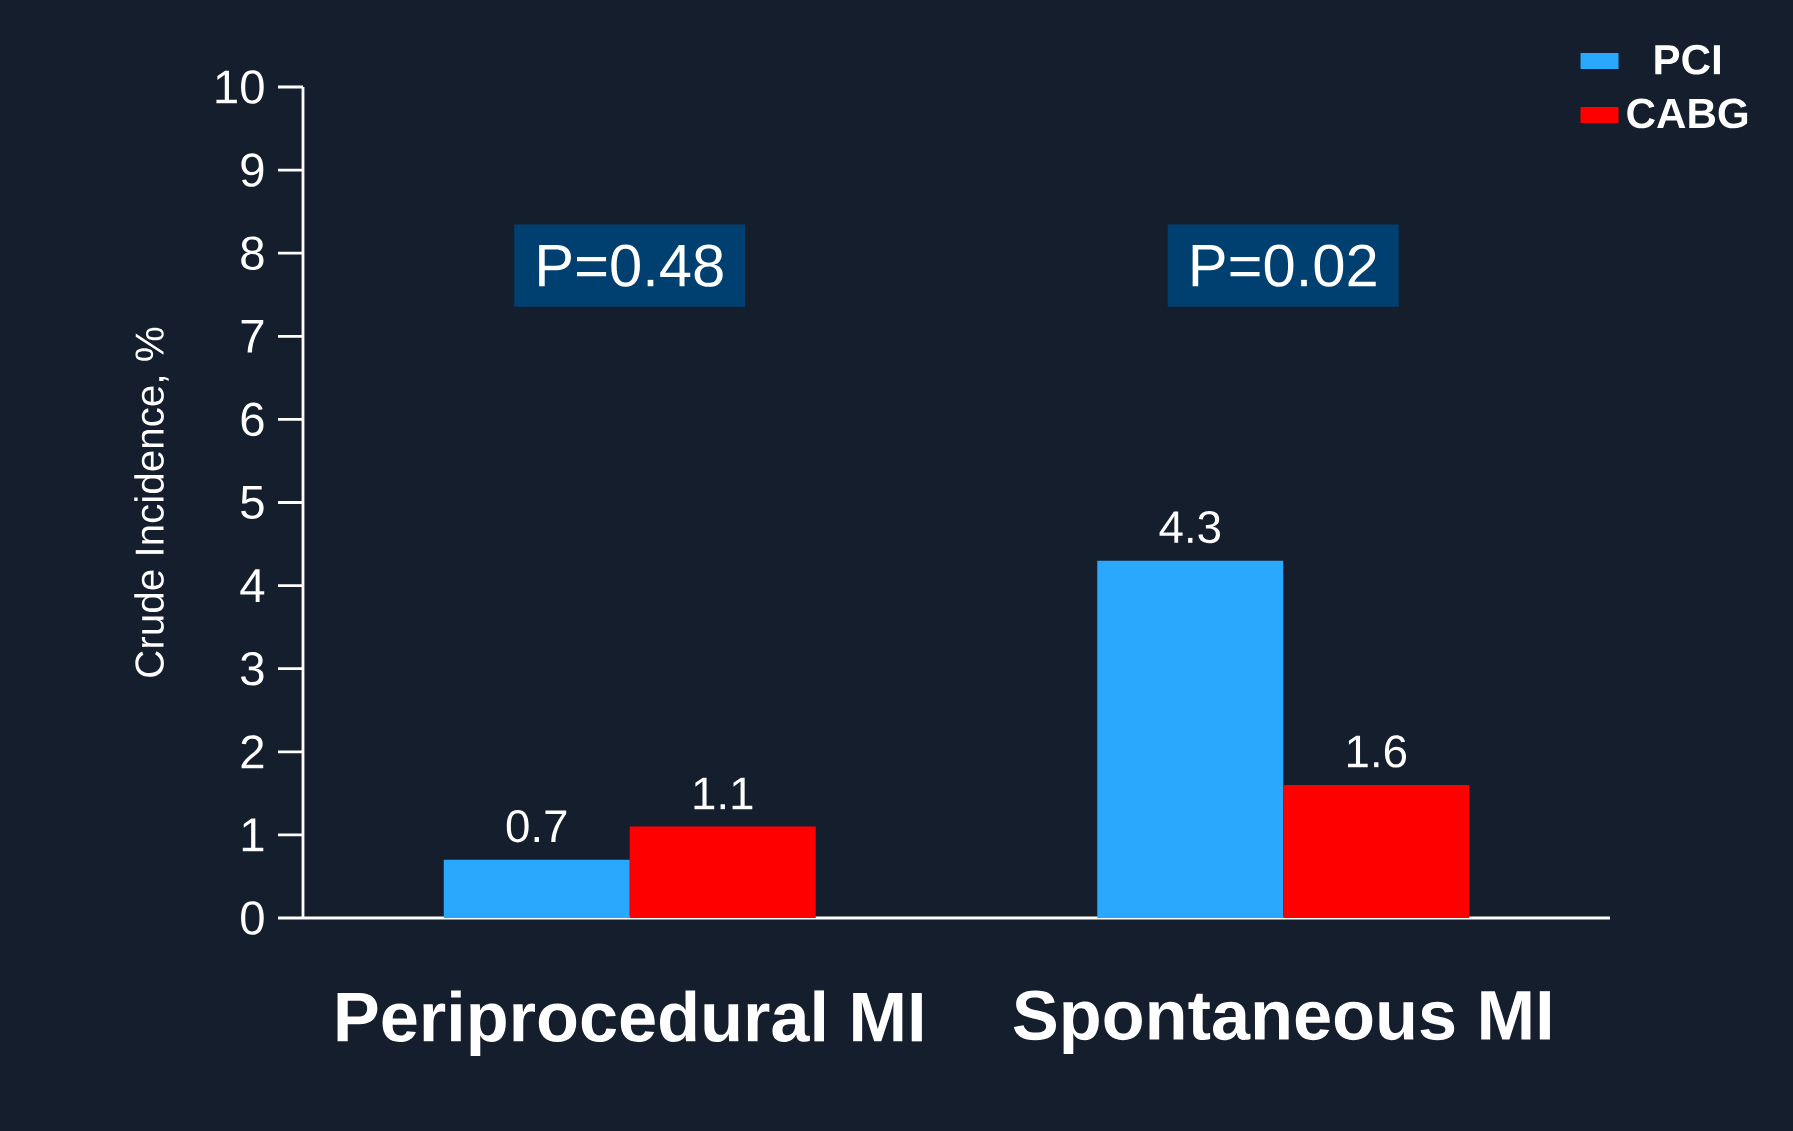  I want to click on y-axis-title: Crude Incidence, %, so click(151, 502).